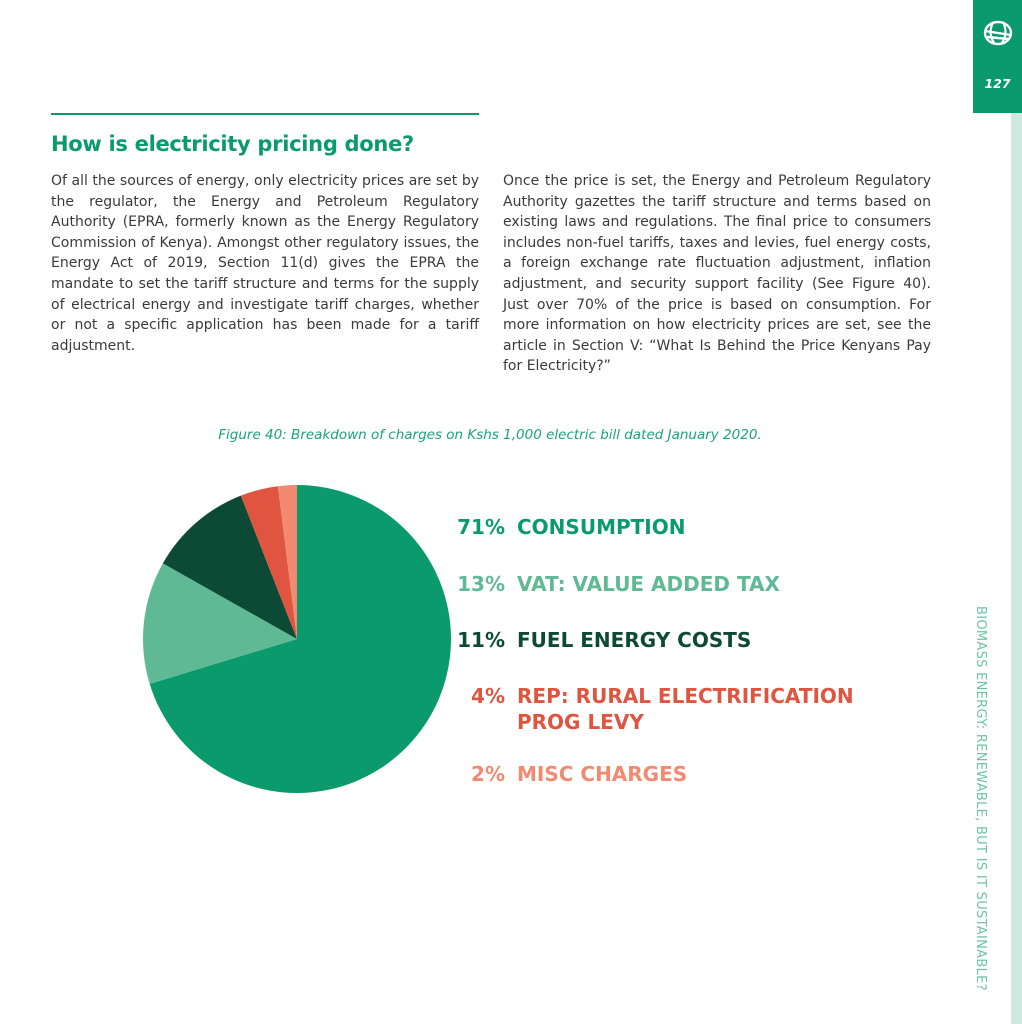  Describe the element at coordinates (1016, 568) in the screenshot. I see `side-strip` at that location.